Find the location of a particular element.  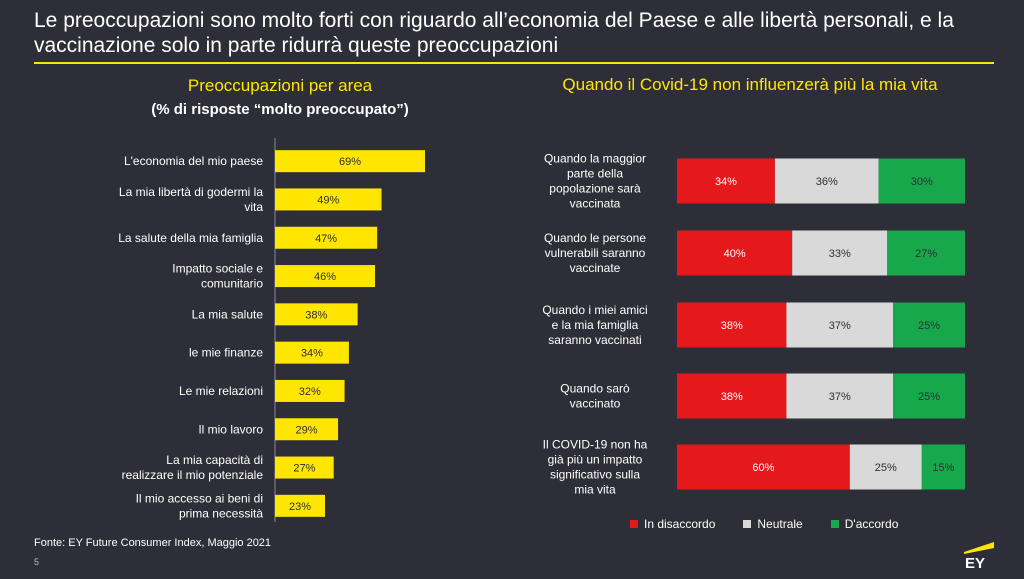

legend-label-agree: D'accordo is located at coordinates (871, 524).